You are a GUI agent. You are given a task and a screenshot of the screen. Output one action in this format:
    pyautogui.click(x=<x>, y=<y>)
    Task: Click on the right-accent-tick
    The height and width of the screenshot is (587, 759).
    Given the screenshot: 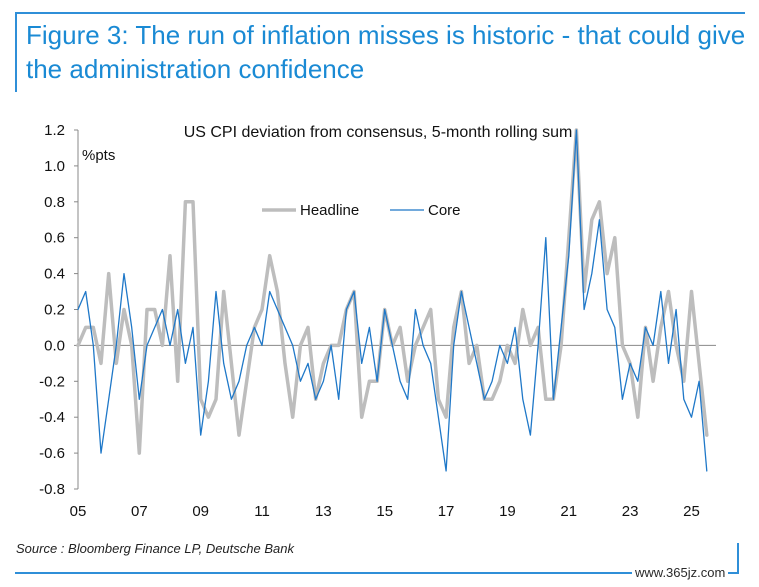 What is the action you would take?
    pyautogui.click(x=738, y=558)
    